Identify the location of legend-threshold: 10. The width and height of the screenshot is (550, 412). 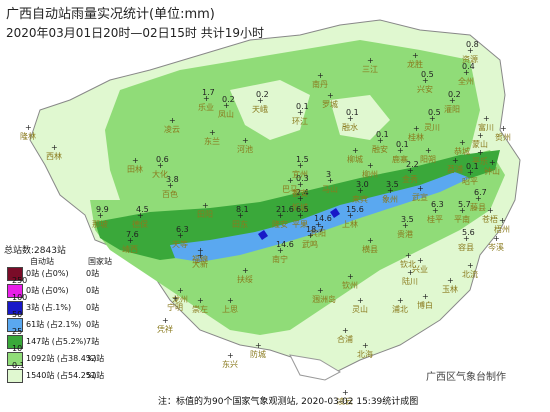
(17, 348).